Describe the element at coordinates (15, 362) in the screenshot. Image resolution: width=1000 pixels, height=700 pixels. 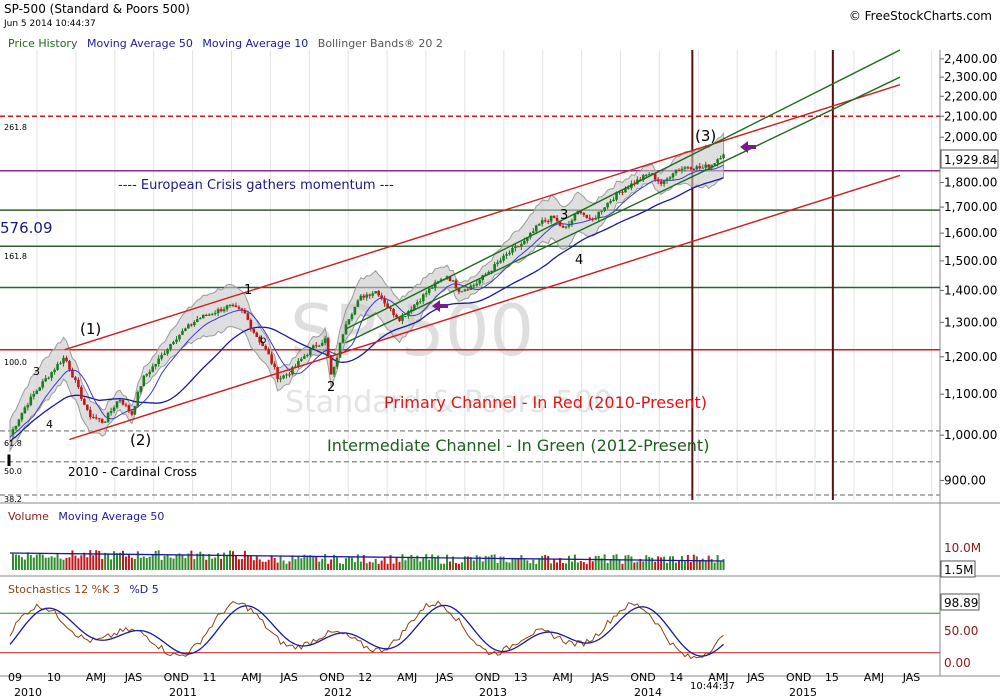
I see `fib-100-label: 100.0` at that location.